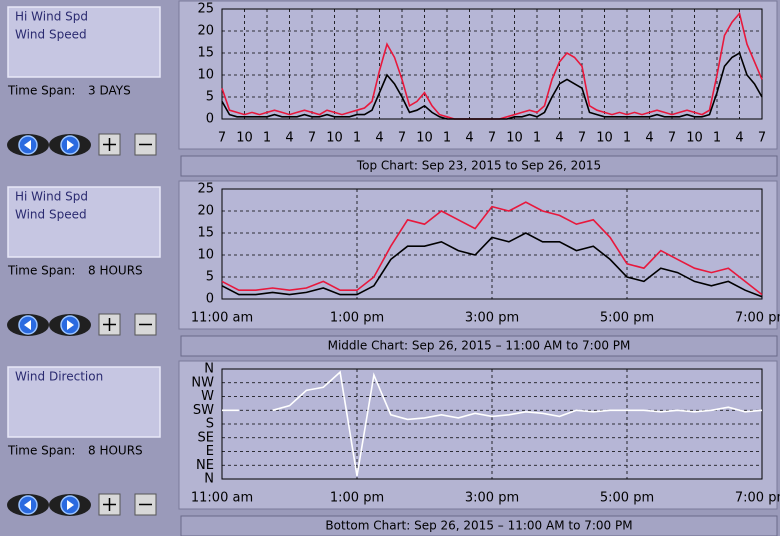 The width and height of the screenshot is (780, 536). Describe the element at coordinates (59, 377) in the screenshot. I see `legend-entry: Wind Direction` at that location.